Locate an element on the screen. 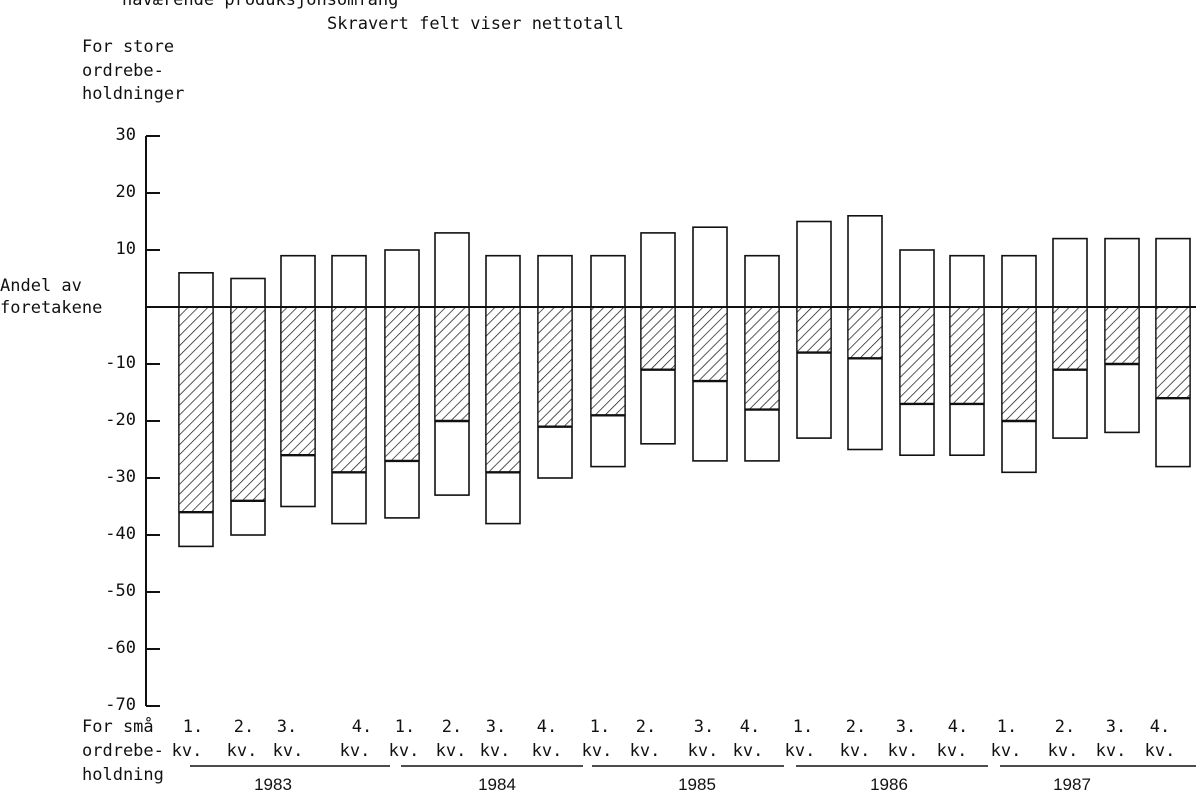 The width and height of the screenshot is (1196, 800). bottom-label-3: holdning is located at coordinates (123, 775).